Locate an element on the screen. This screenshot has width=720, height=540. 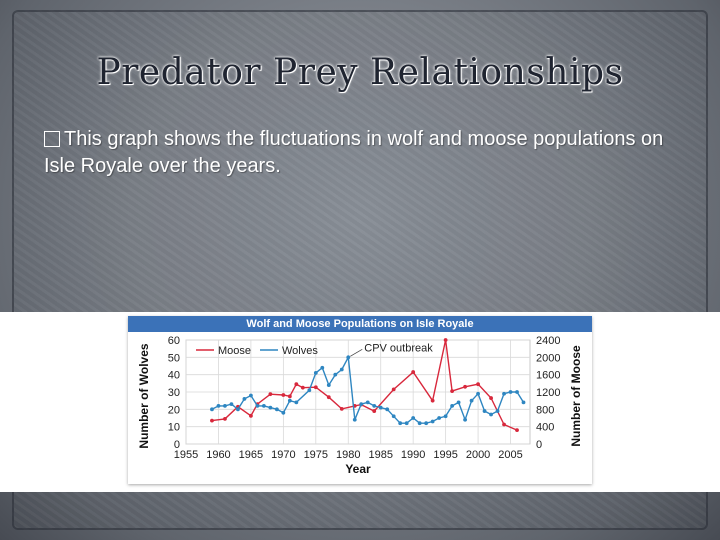
annotation-label: CPV outbreak is located at coordinates (398, 348).